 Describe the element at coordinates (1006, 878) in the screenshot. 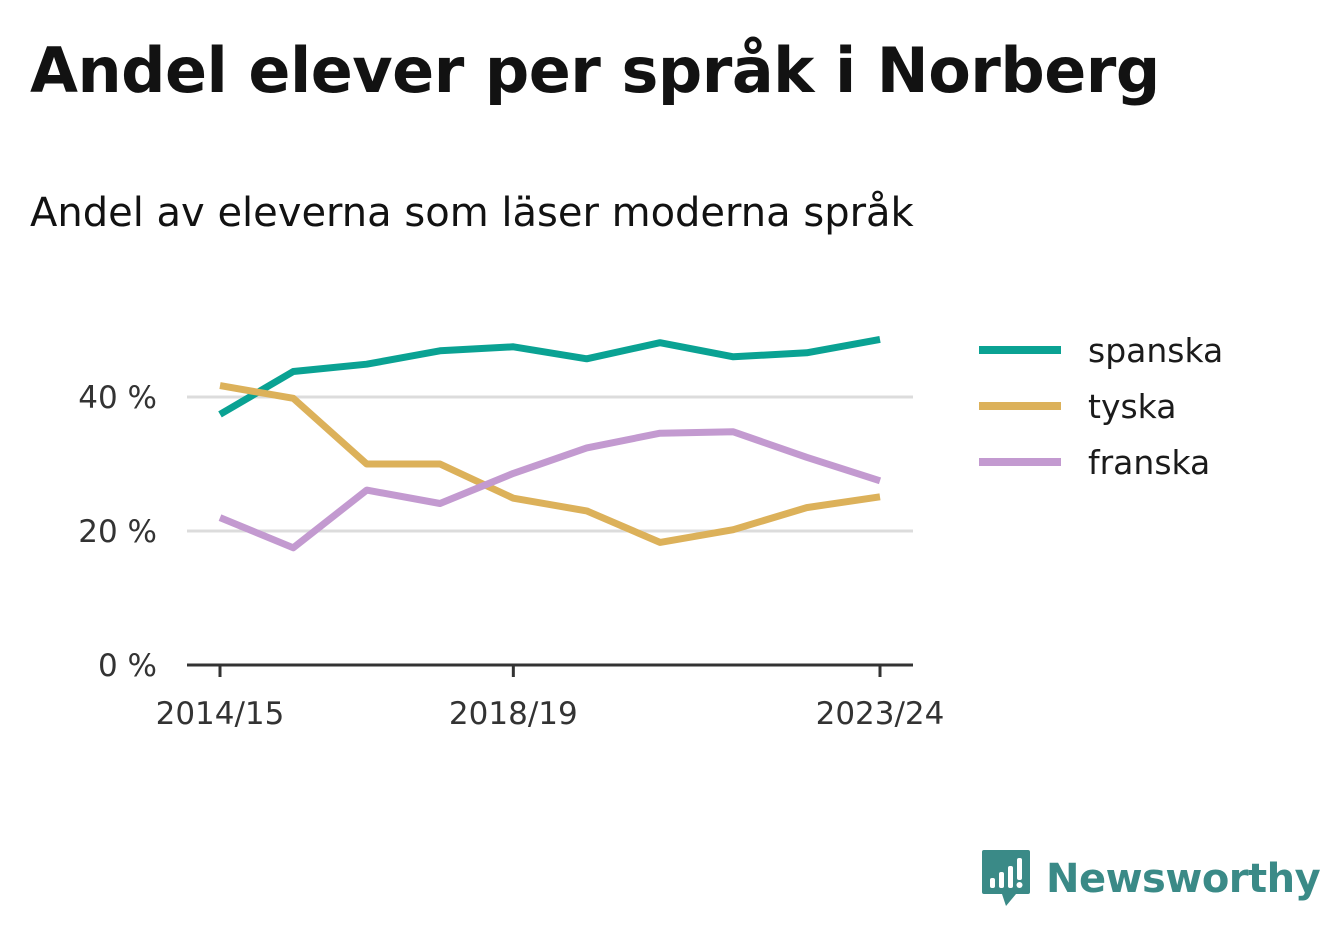

I see `newsworthy-chart-bubble-icon` at that location.